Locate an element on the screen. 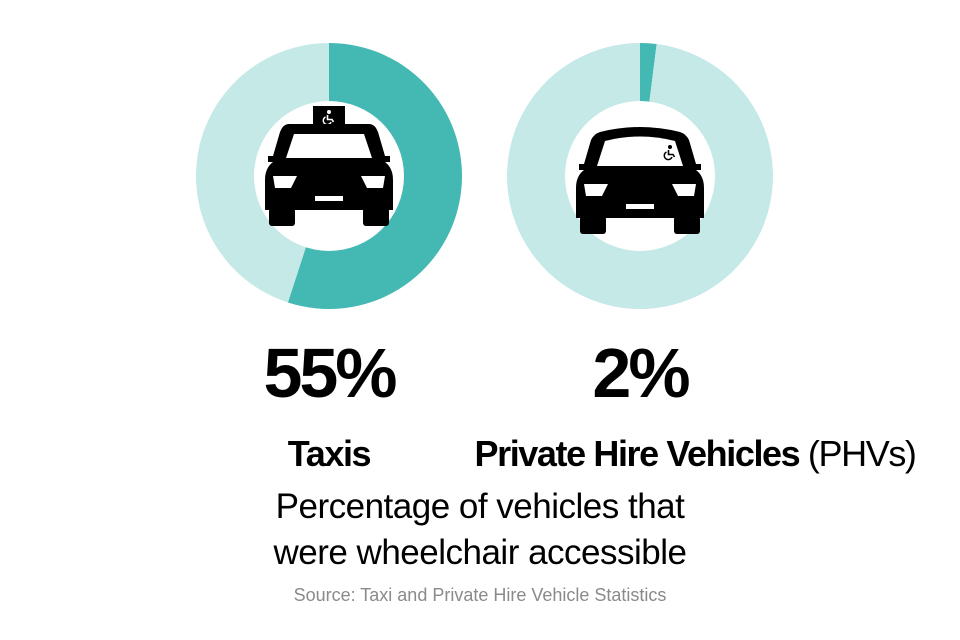 Image resolution: width=960 pixels, height=640 pixels. taxis-label-text: Taxis is located at coordinates (329, 453).